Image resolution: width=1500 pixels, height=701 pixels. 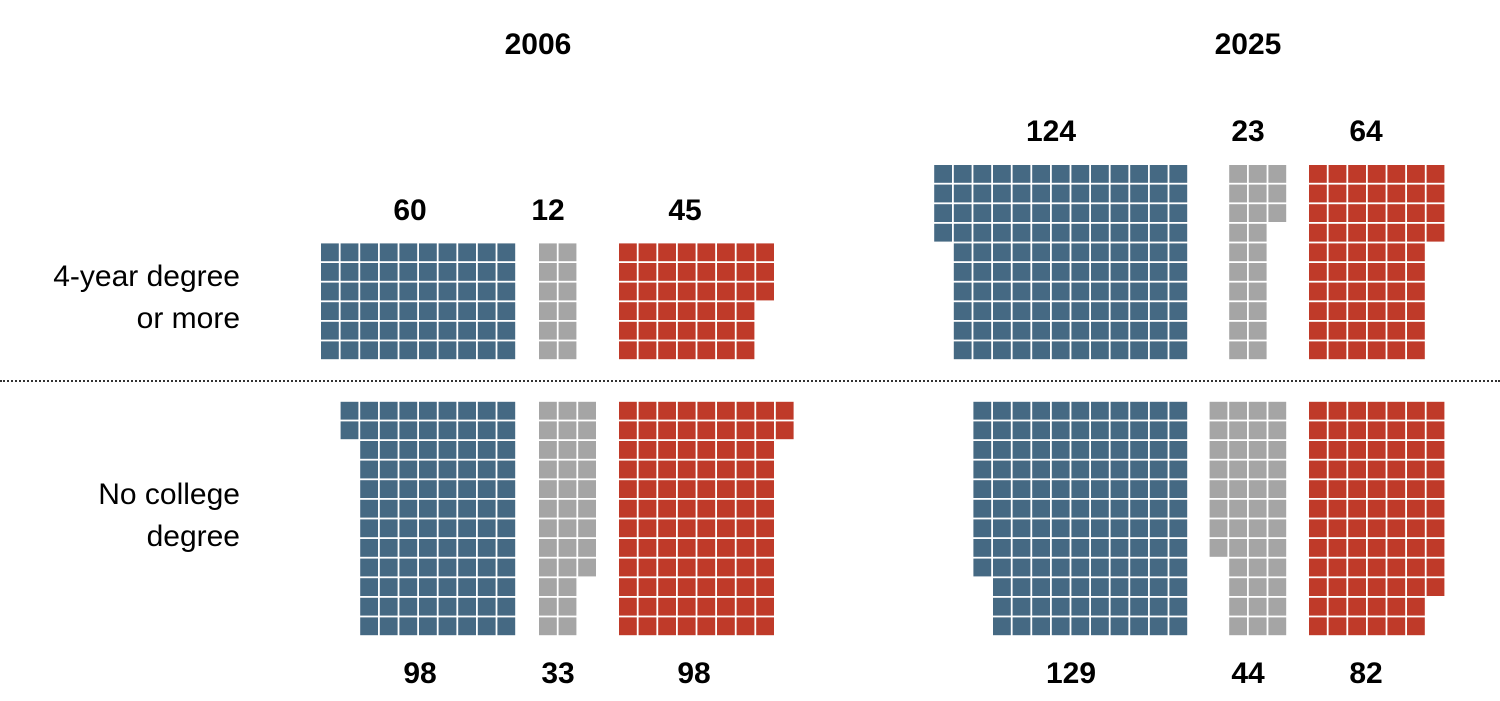 What do you see at coordinates (1071, 673) in the screenshot?
I see `value-label: 129` at bounding box center [1071, 673].